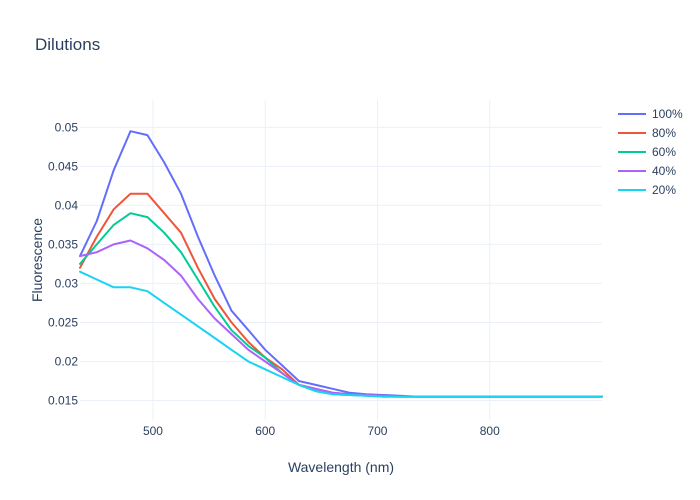 The height and width of the screenshot is (500, 700). Describe the element at coordinates (647, 152) in the screenshot. I see `legend-item: 60%` at that location.